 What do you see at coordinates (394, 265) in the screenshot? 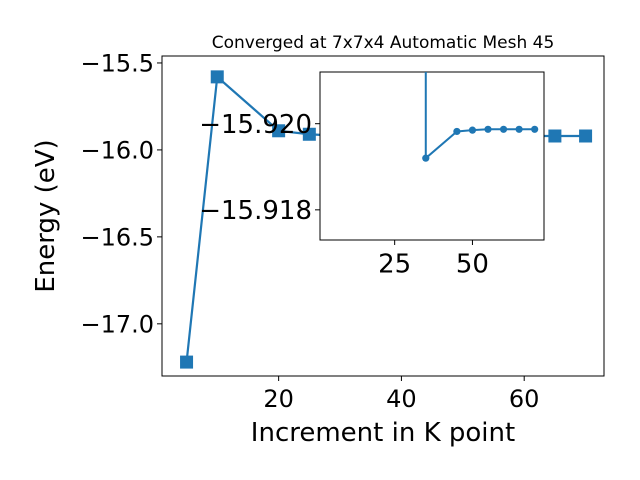
I see `inset-x-tick-label: 25` at bounding box center [394, 265].